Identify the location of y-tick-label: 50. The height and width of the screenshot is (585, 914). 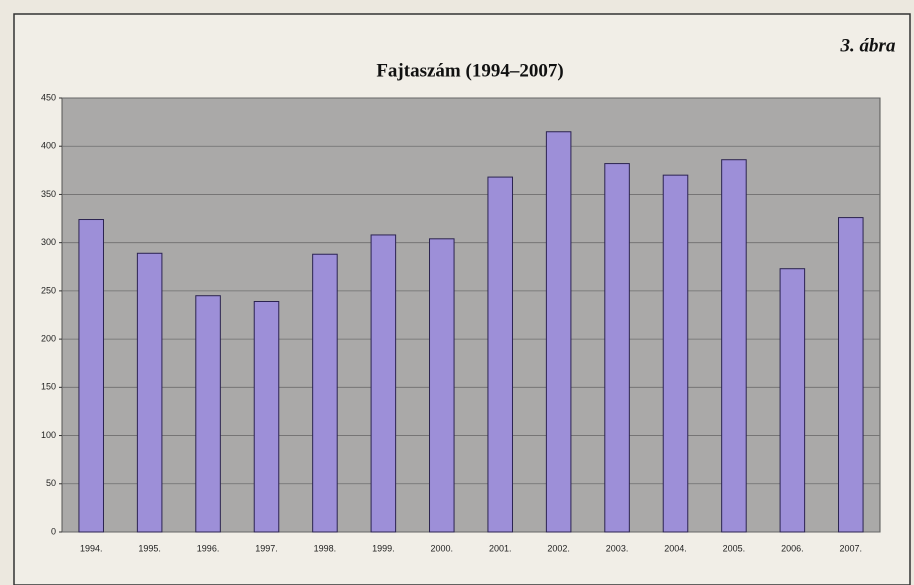
(51, 483).